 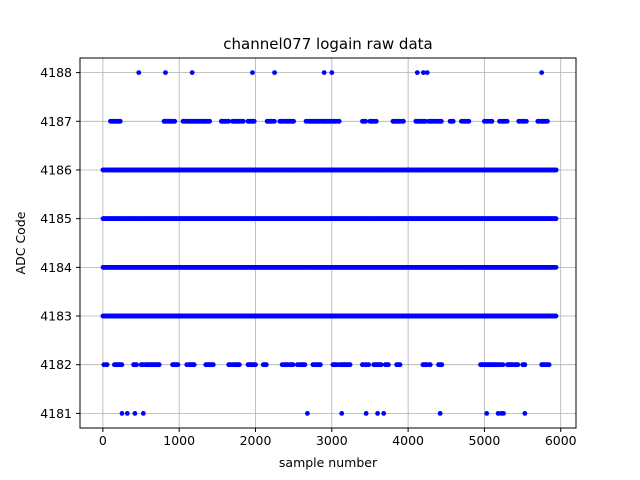 I want to click on x-tick-label: 0, so click(x=103, y=440).